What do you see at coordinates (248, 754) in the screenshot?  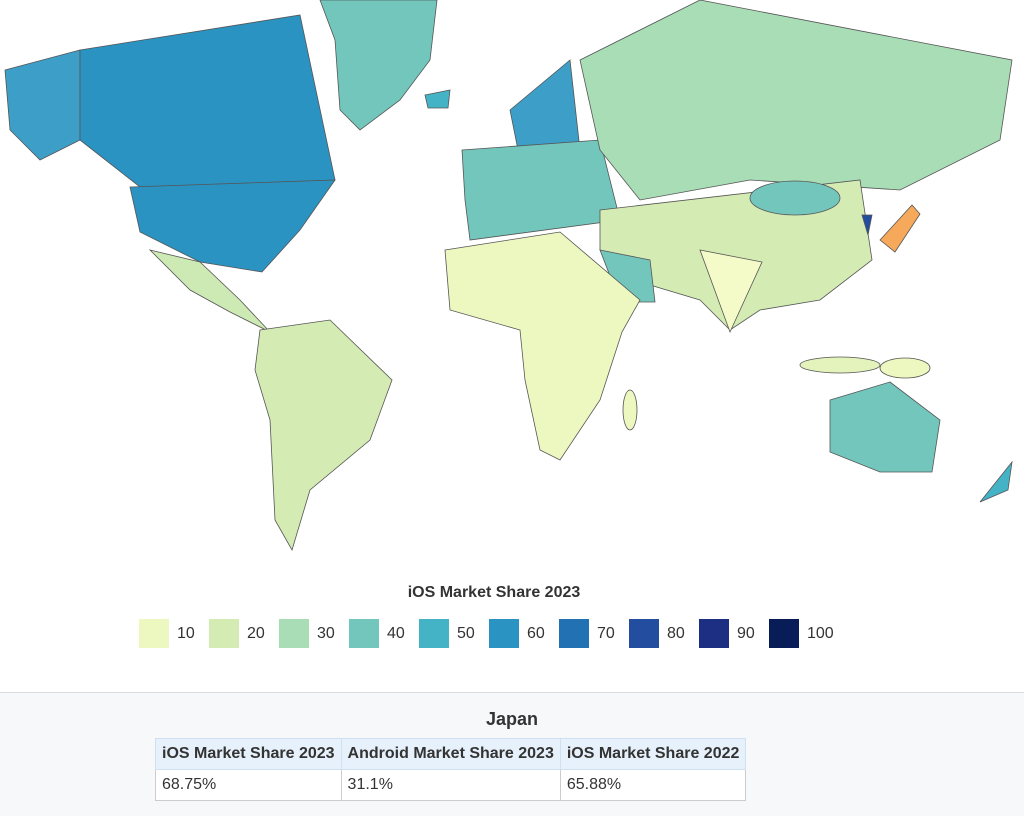 I see `column-header: iOS Market Share 2023` at bounding box center [248, 754].